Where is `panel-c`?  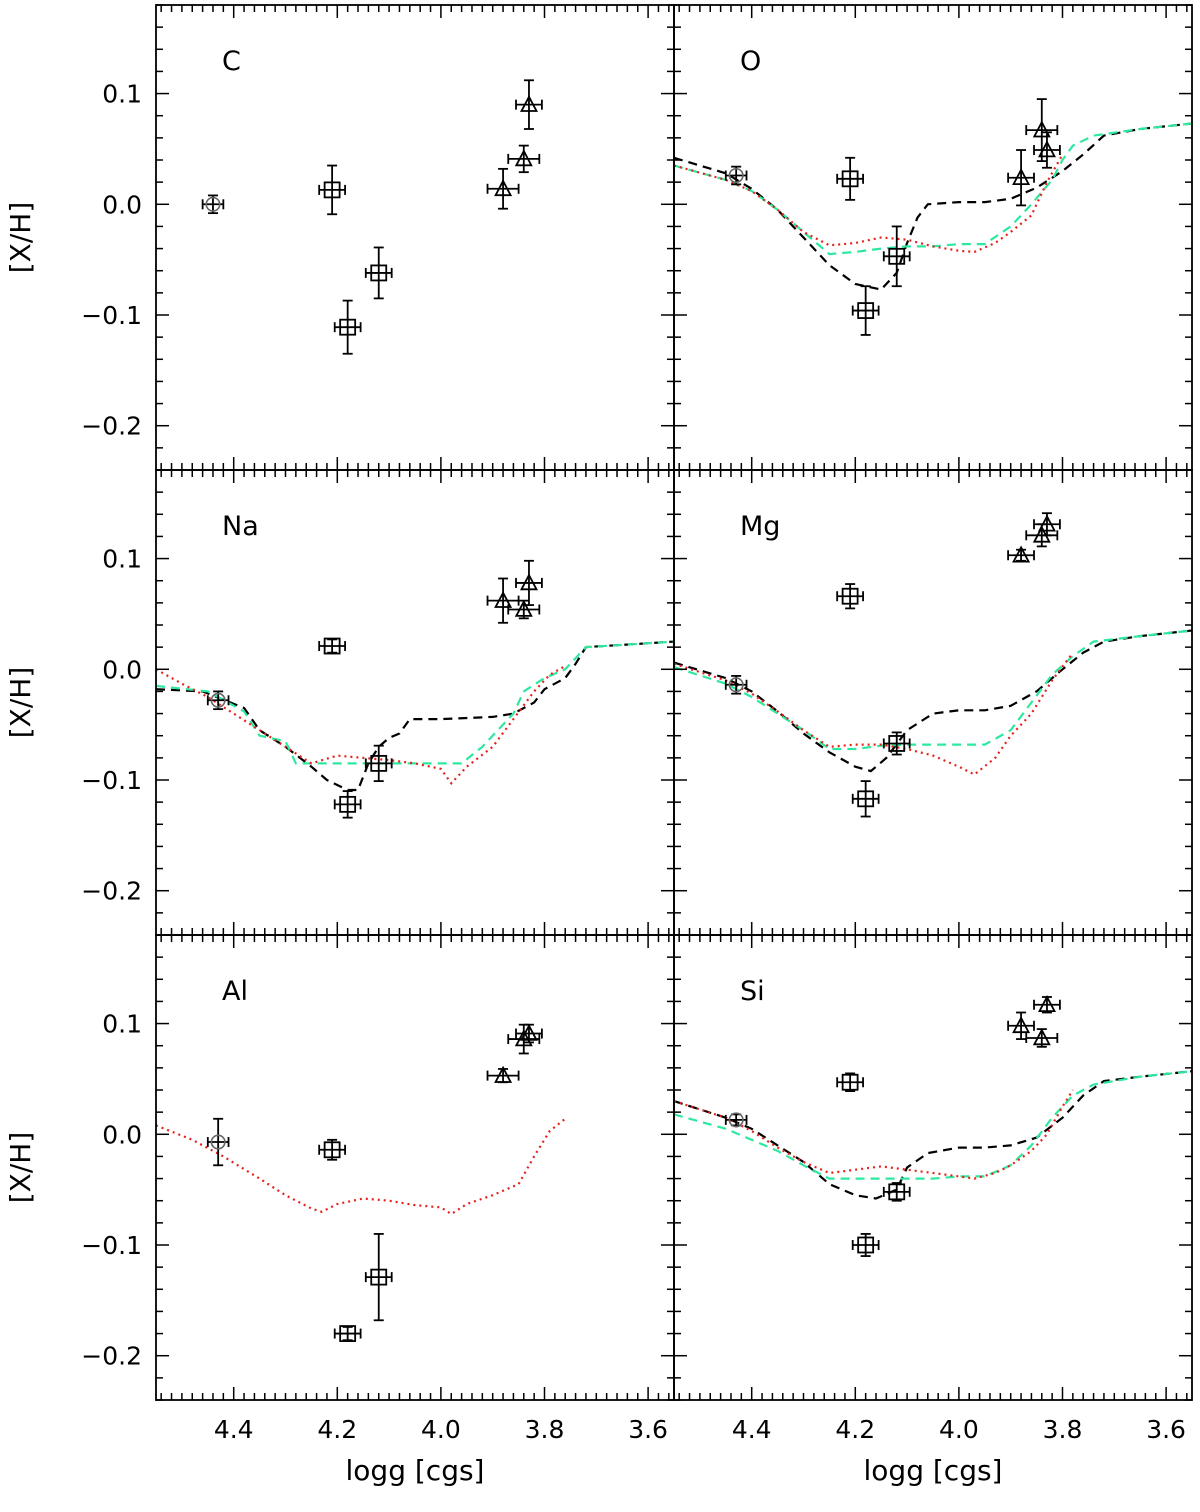
panel-c is located at coordinates (415, 237).